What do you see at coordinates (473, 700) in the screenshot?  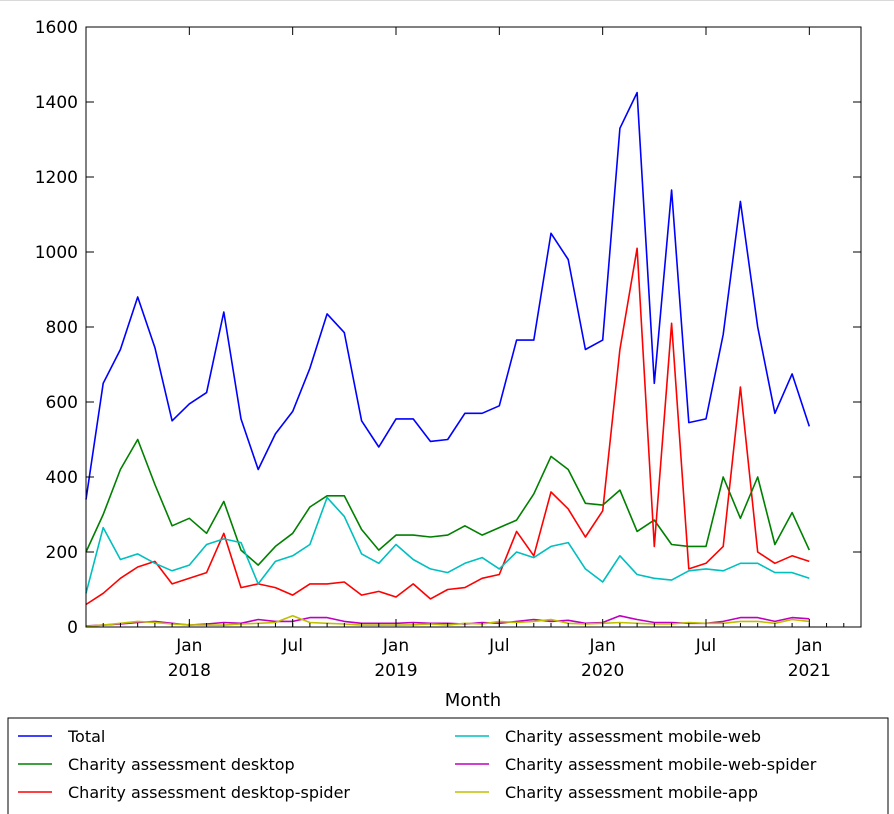 I see `x-axis-title: Month` at bounding box center [473, 700].